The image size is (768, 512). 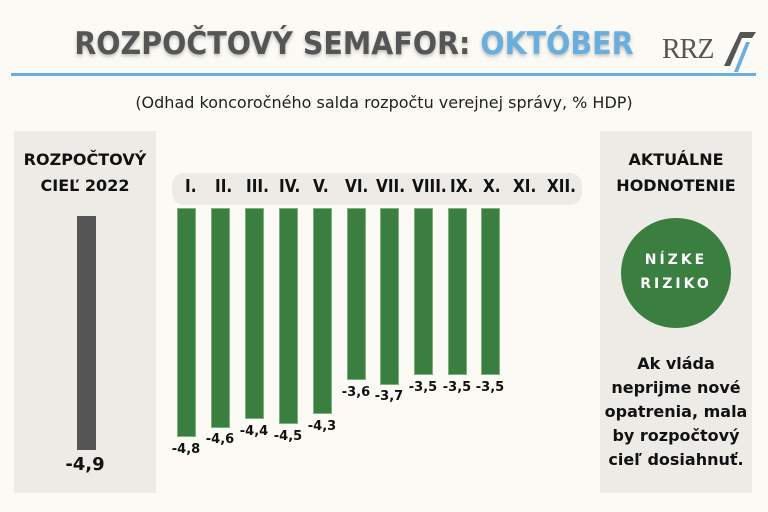 I want to click on bar-value: -3,7, so click(x=389, y=396).